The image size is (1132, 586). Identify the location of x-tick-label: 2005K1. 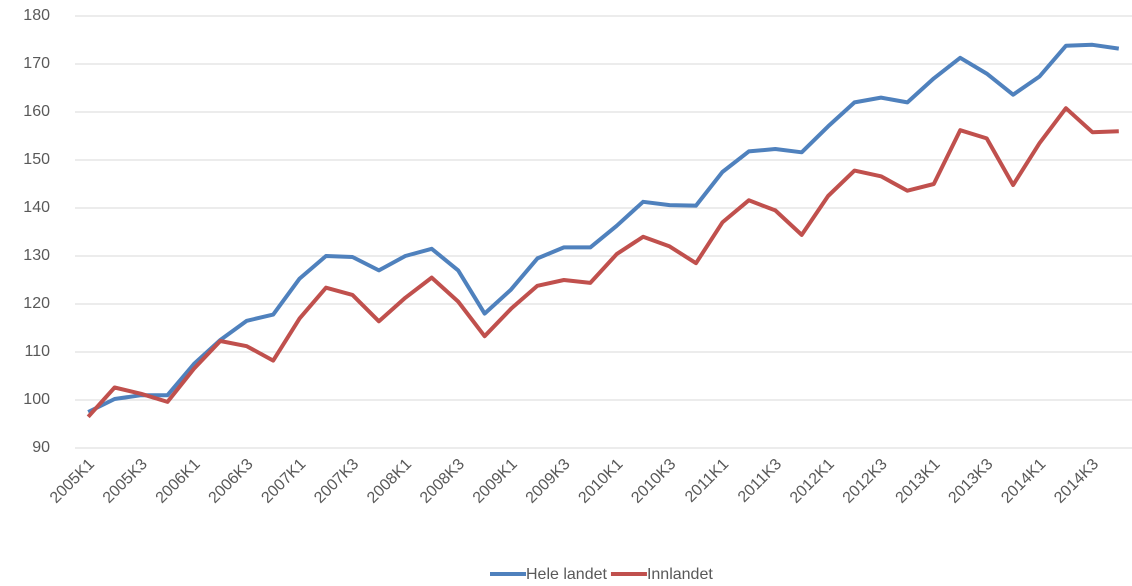
(72, 481).